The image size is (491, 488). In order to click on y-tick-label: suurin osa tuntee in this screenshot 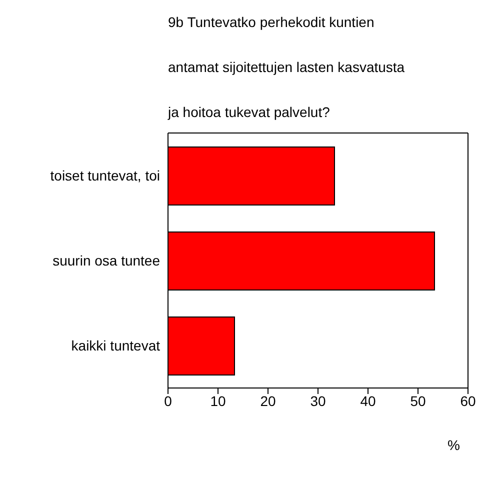, I will do `click(106, 260)`.